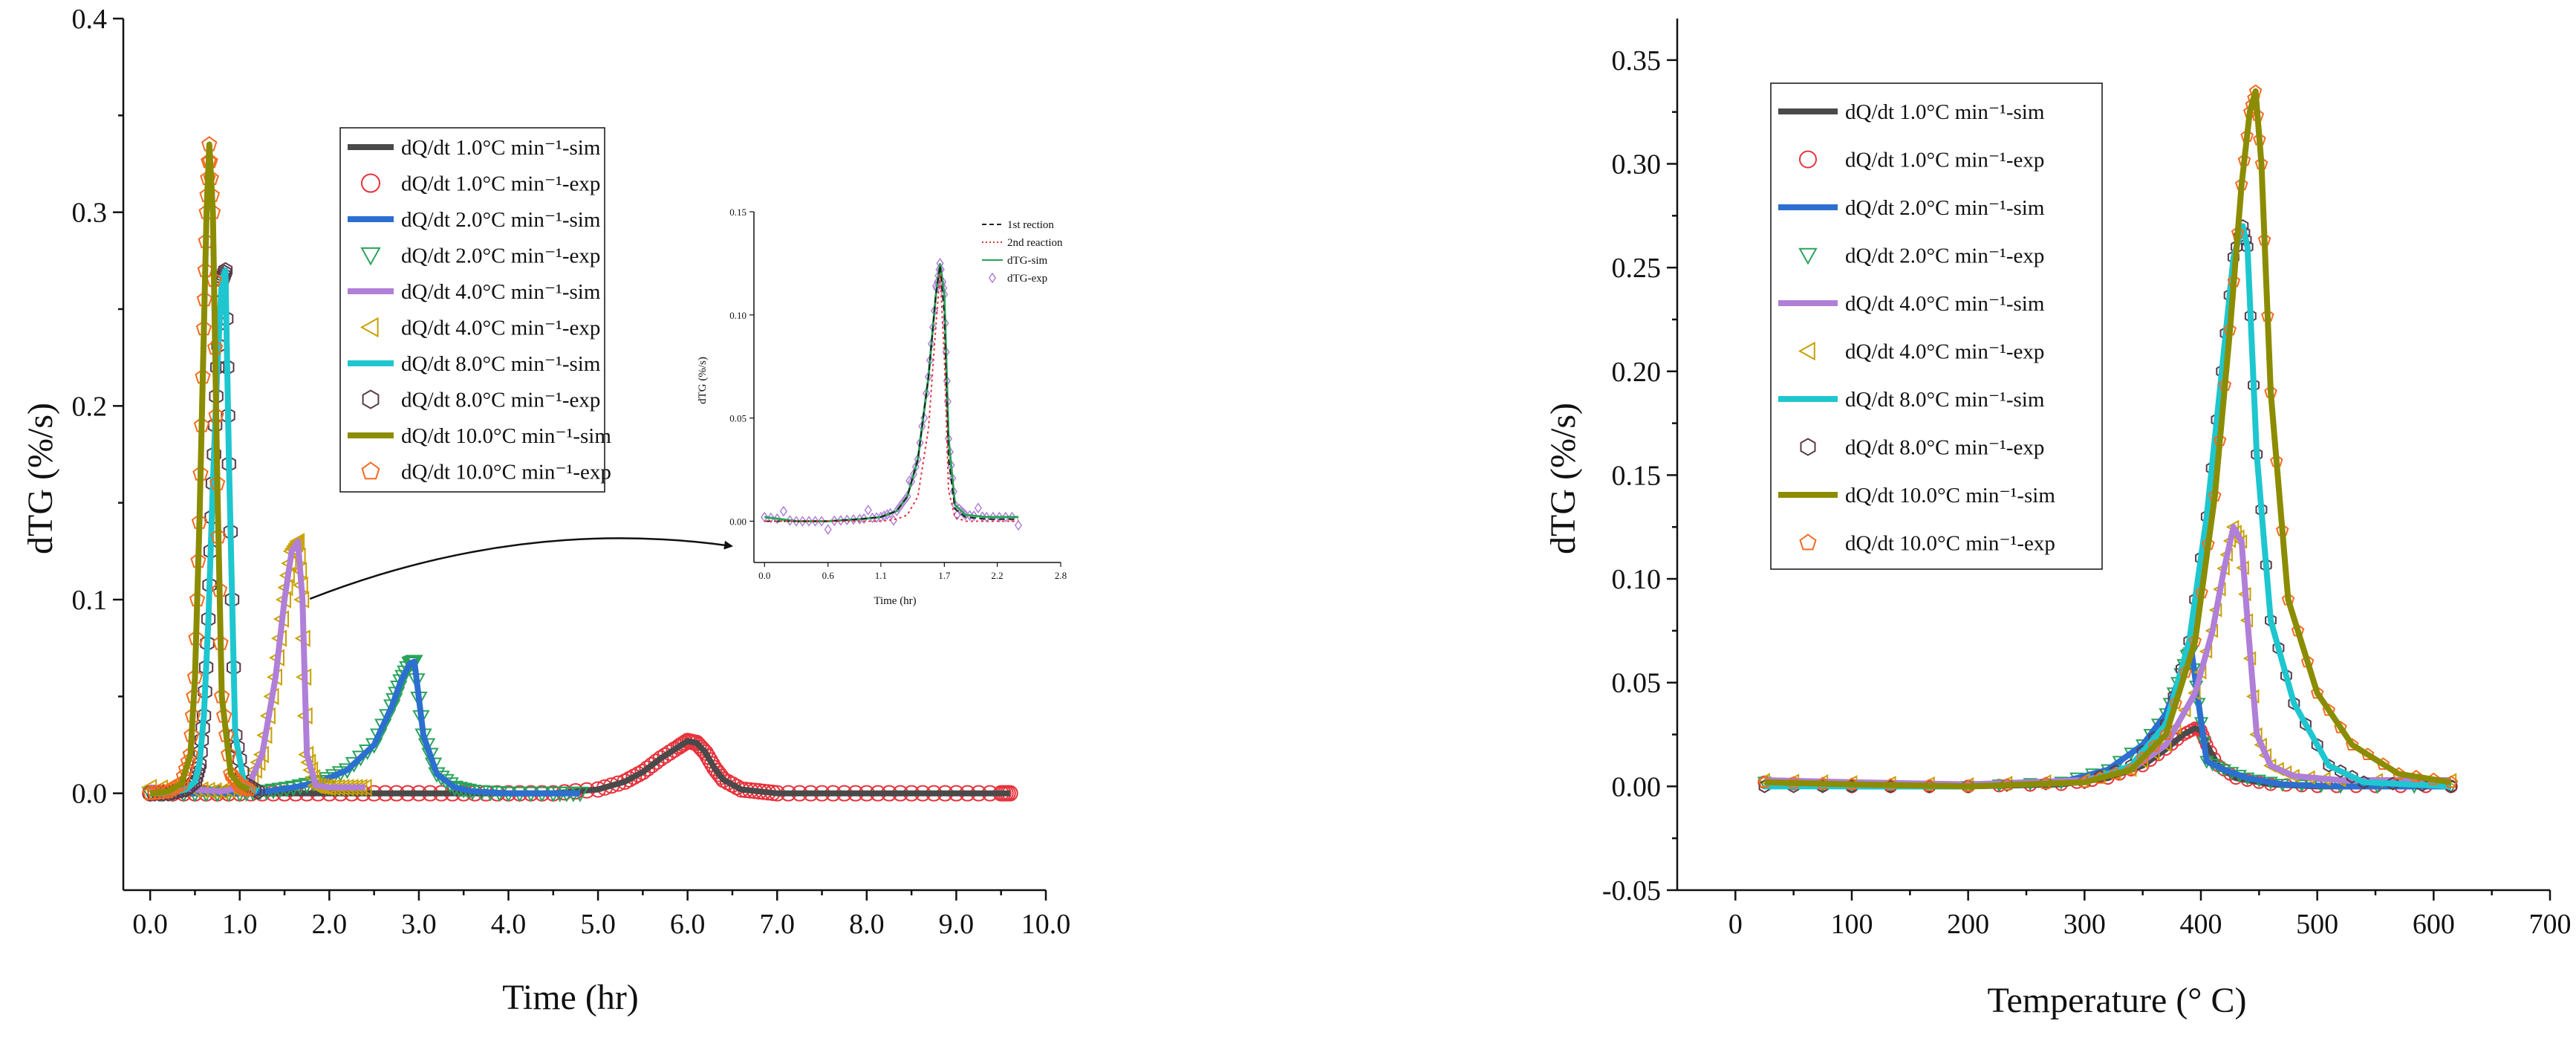 This screenshot has height=1038, width=2576. Describe the element at coordinates (738, 212) in the screenshot. I see `inset-y-tick-label: 0.15` at that location.